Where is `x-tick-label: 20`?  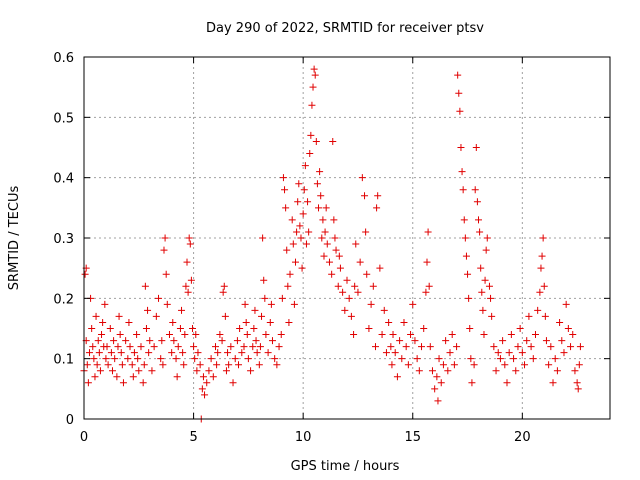
x-tick-label: 20 is located at coordinates (522, 437).